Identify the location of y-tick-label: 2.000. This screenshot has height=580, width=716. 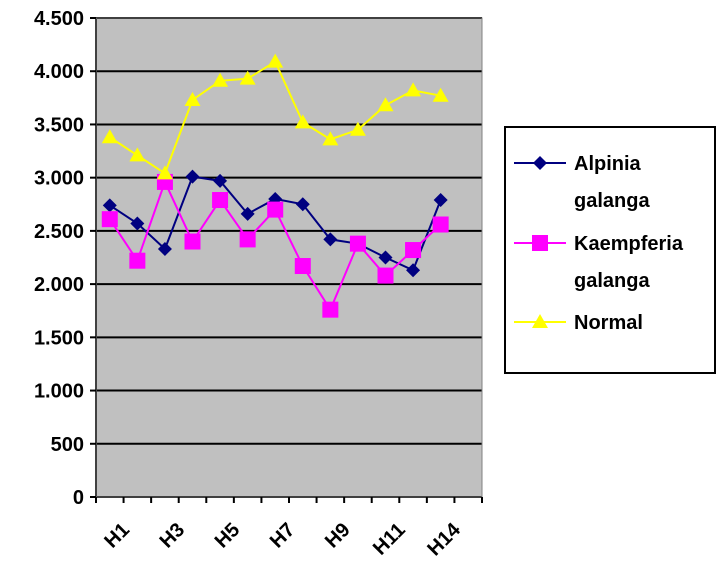
(59, 285).